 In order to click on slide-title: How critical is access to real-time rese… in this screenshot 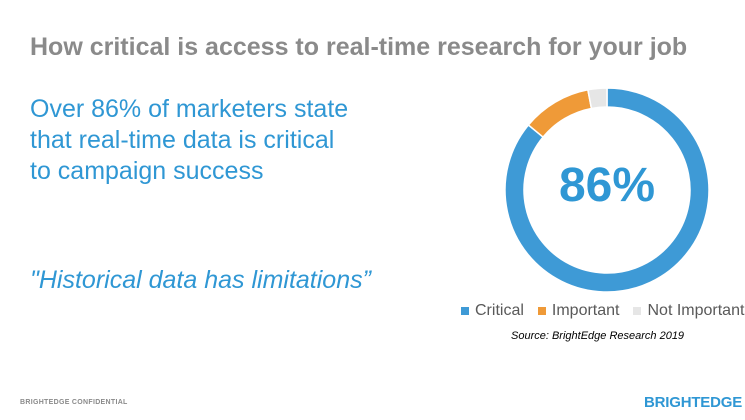, I will do `click(359, 47)`.